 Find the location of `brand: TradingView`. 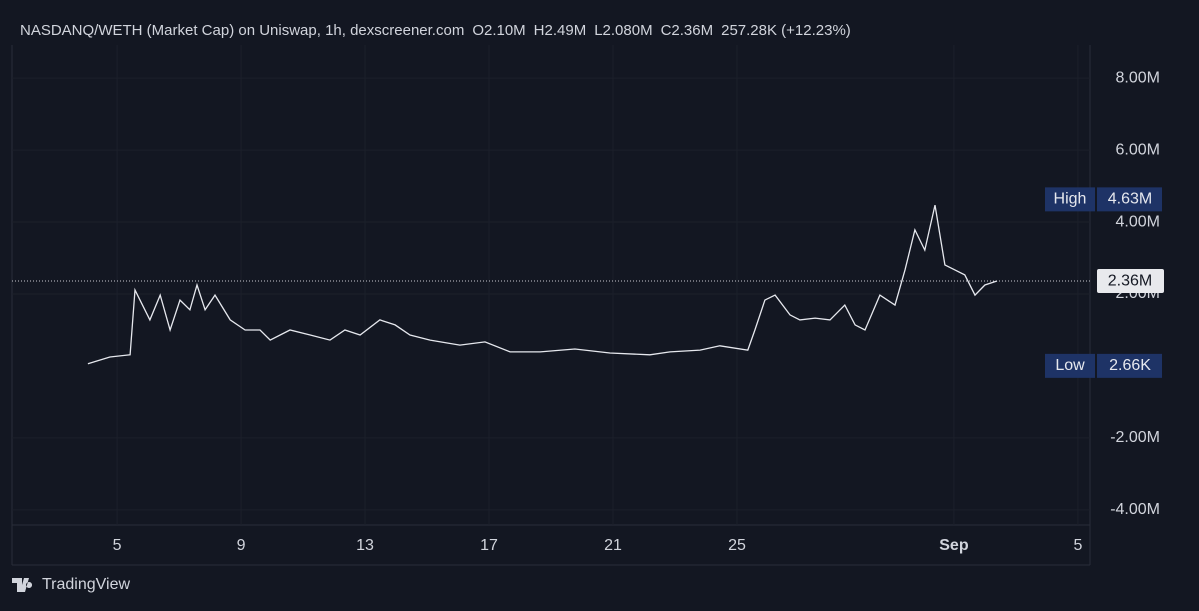

brand: TradingView is located at coordinates (86, 584).